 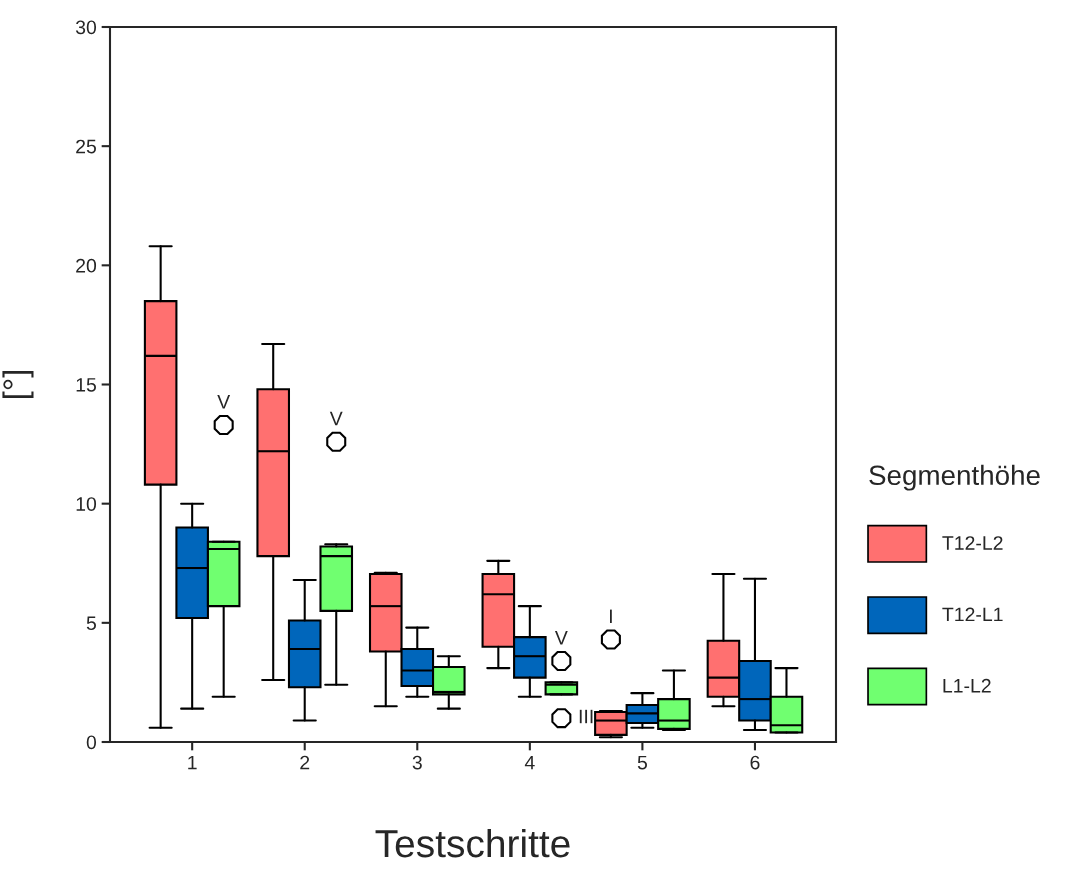 What do you see at coordinates (529, 762) in the screenshot?
I see `x-tick-label: 4` at bounding box center [529, 762].